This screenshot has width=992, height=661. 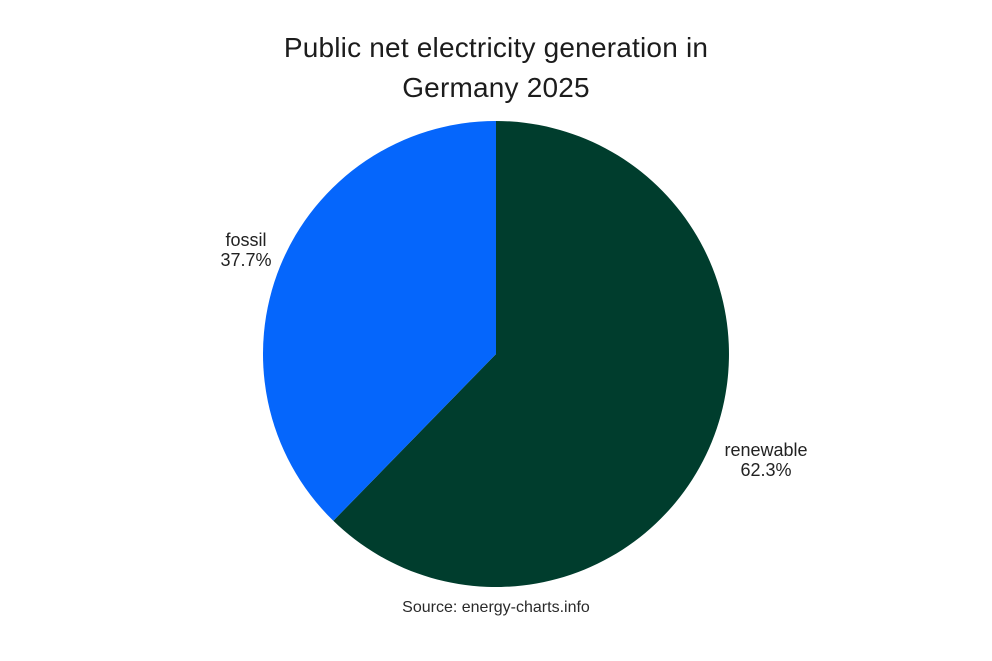 I want to click on chart-title-line-2: Germany 2025, so click(x=496, y=87).